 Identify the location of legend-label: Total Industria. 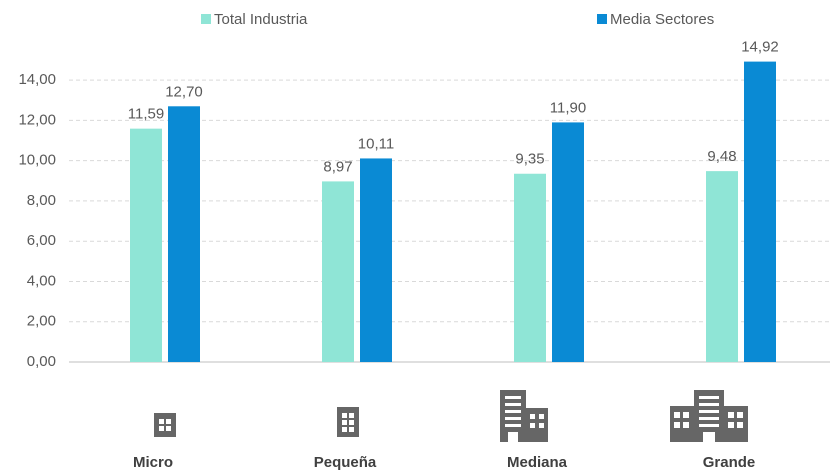
(261, 19).